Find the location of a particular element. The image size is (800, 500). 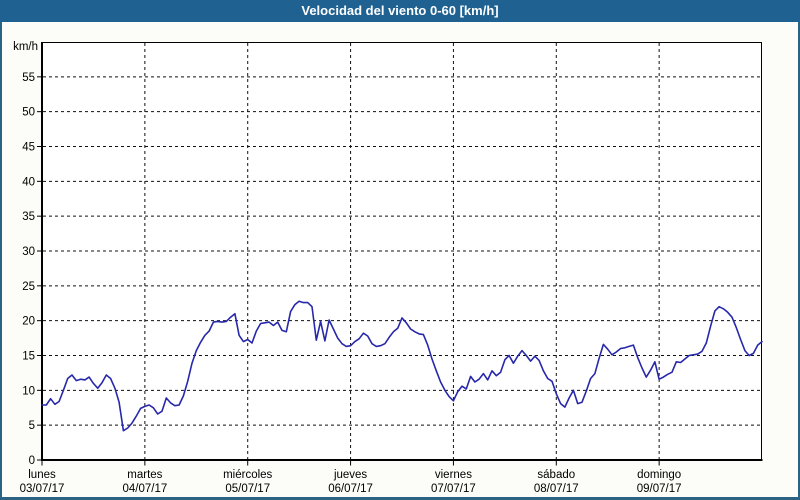

title-bar: Velocidad del viento 0-60 [km/h] is located at coordinates (400, 11).